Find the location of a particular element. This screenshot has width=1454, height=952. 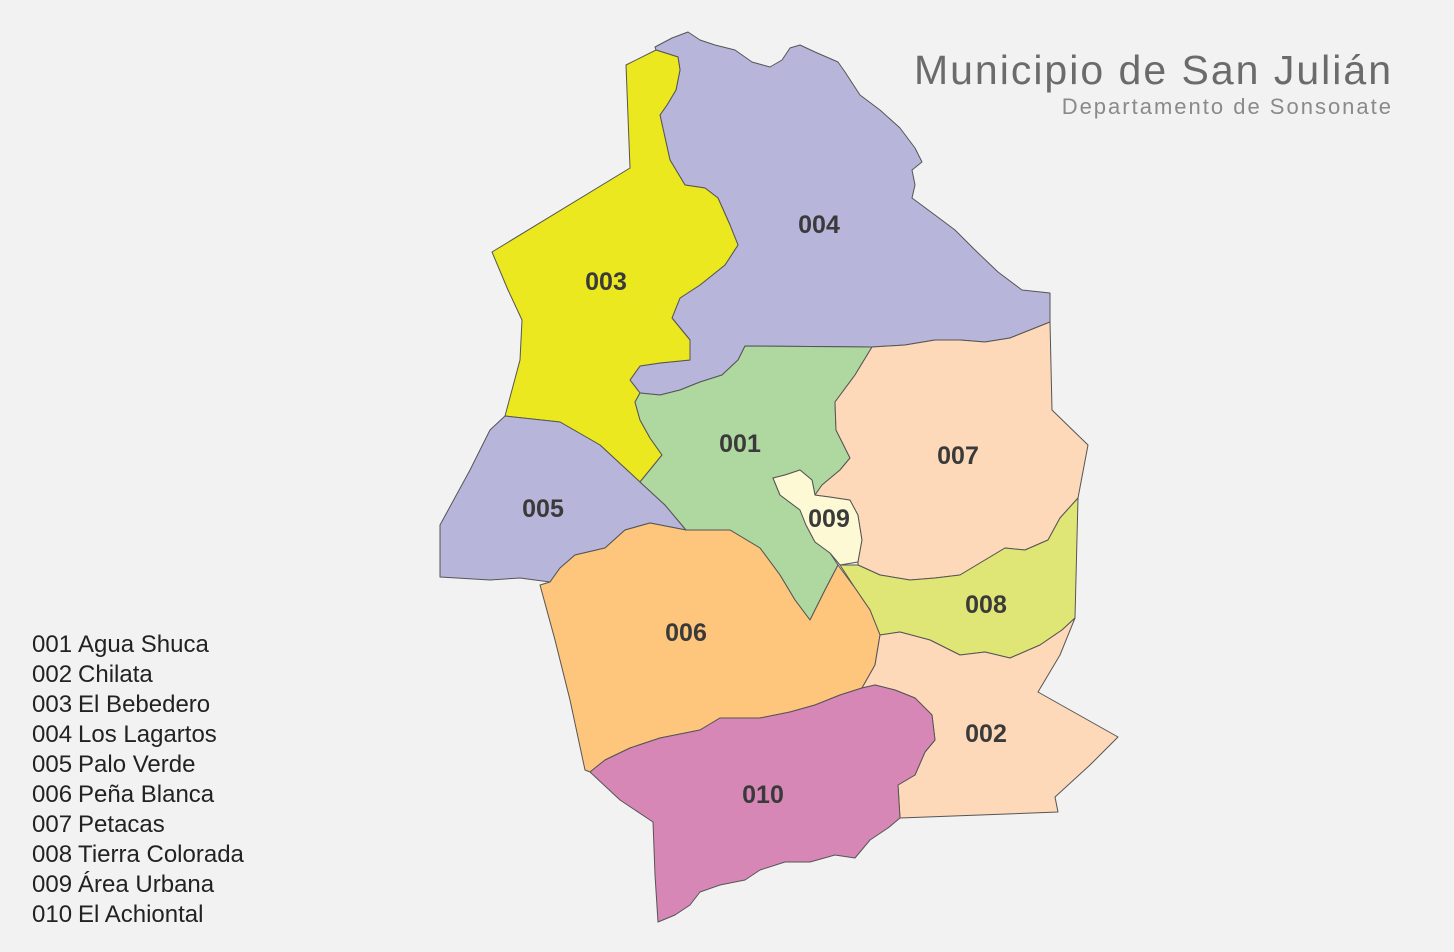

label-007: 007 is located at coordinates (958, 456).